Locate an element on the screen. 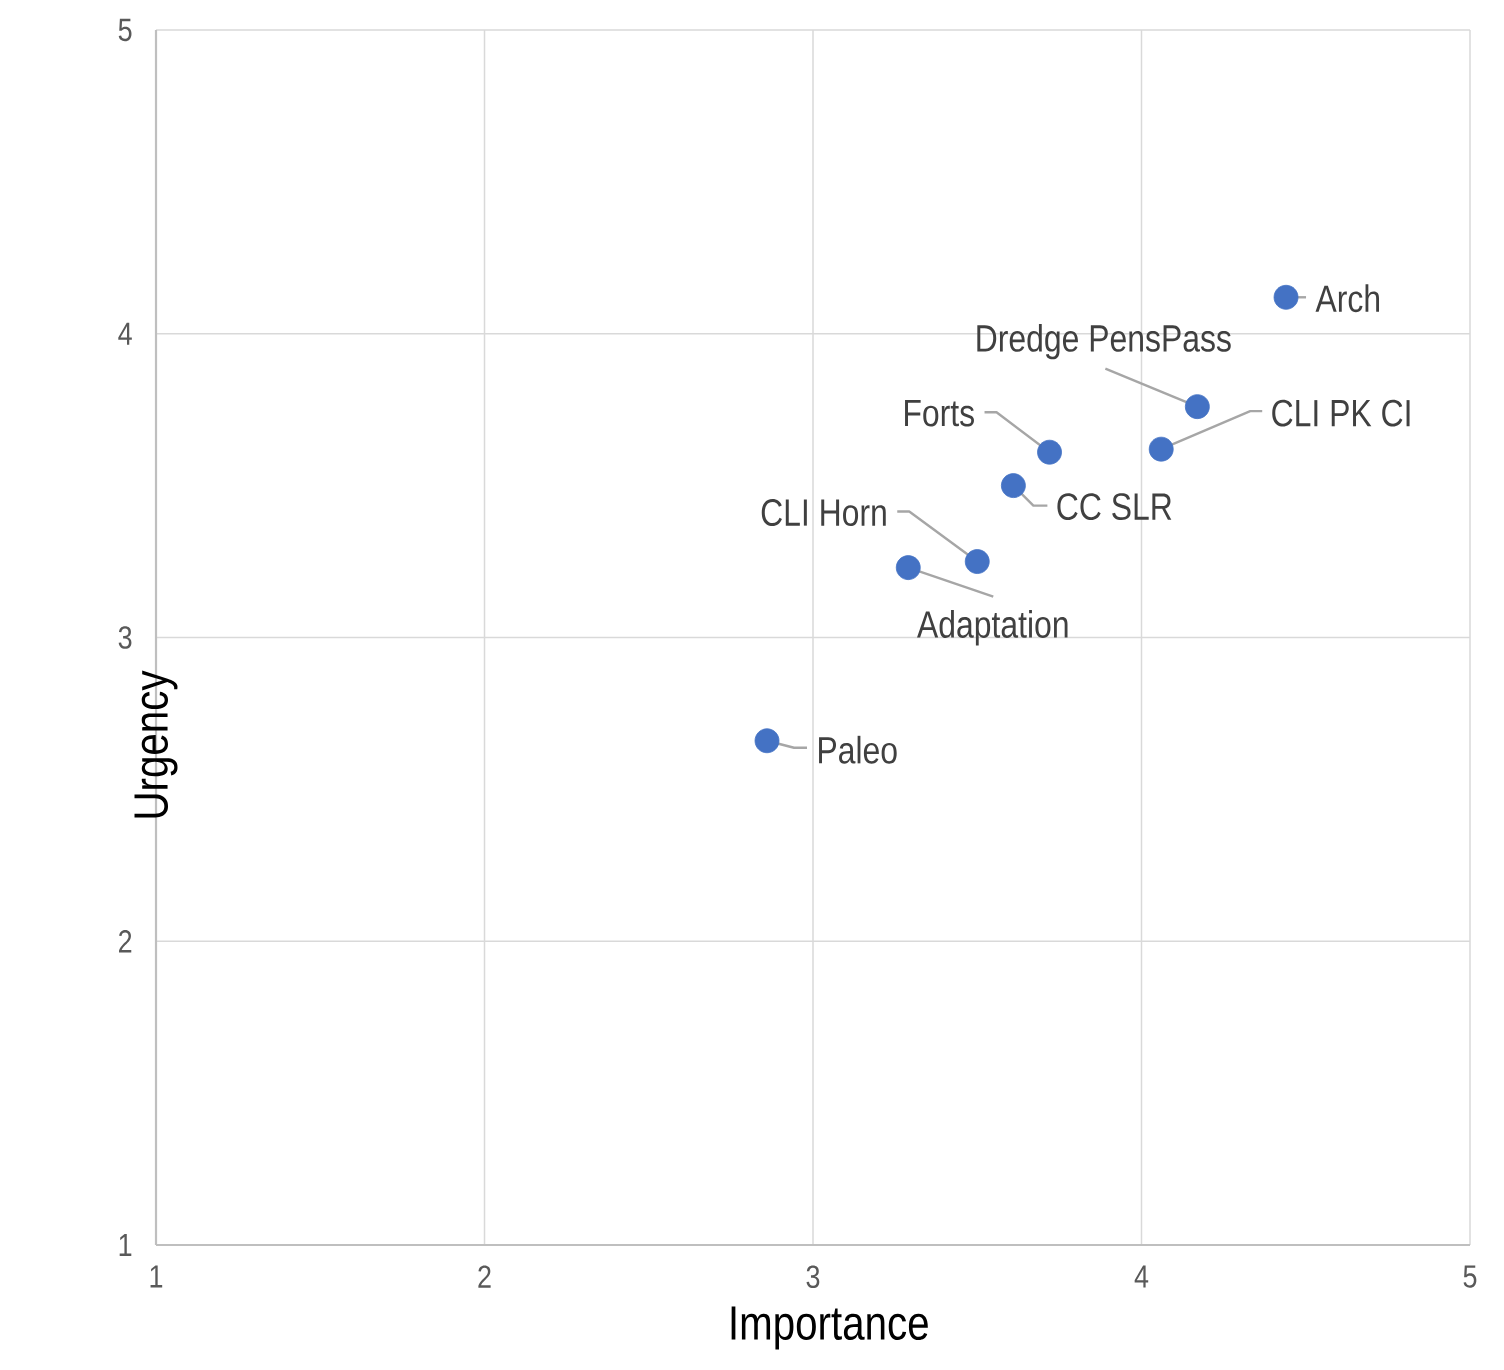 This screenshot has width=1504, height=1370. x-tick-label: 2 is located at coordinates (484, 1276).